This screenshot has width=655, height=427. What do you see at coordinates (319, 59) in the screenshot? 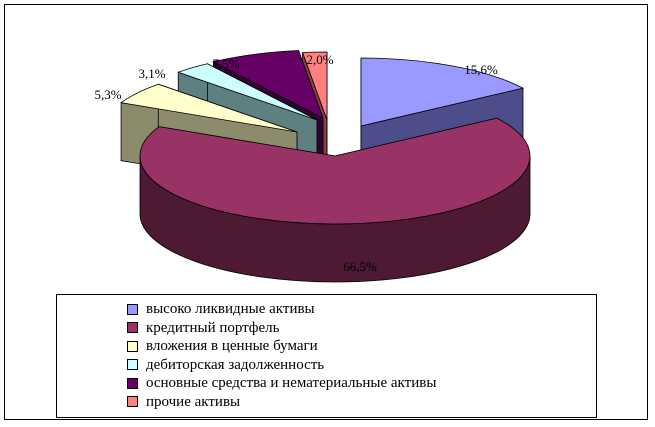
I see `data-label-prochie-aktivy: 2,0%` at bounding box center [319, 59].